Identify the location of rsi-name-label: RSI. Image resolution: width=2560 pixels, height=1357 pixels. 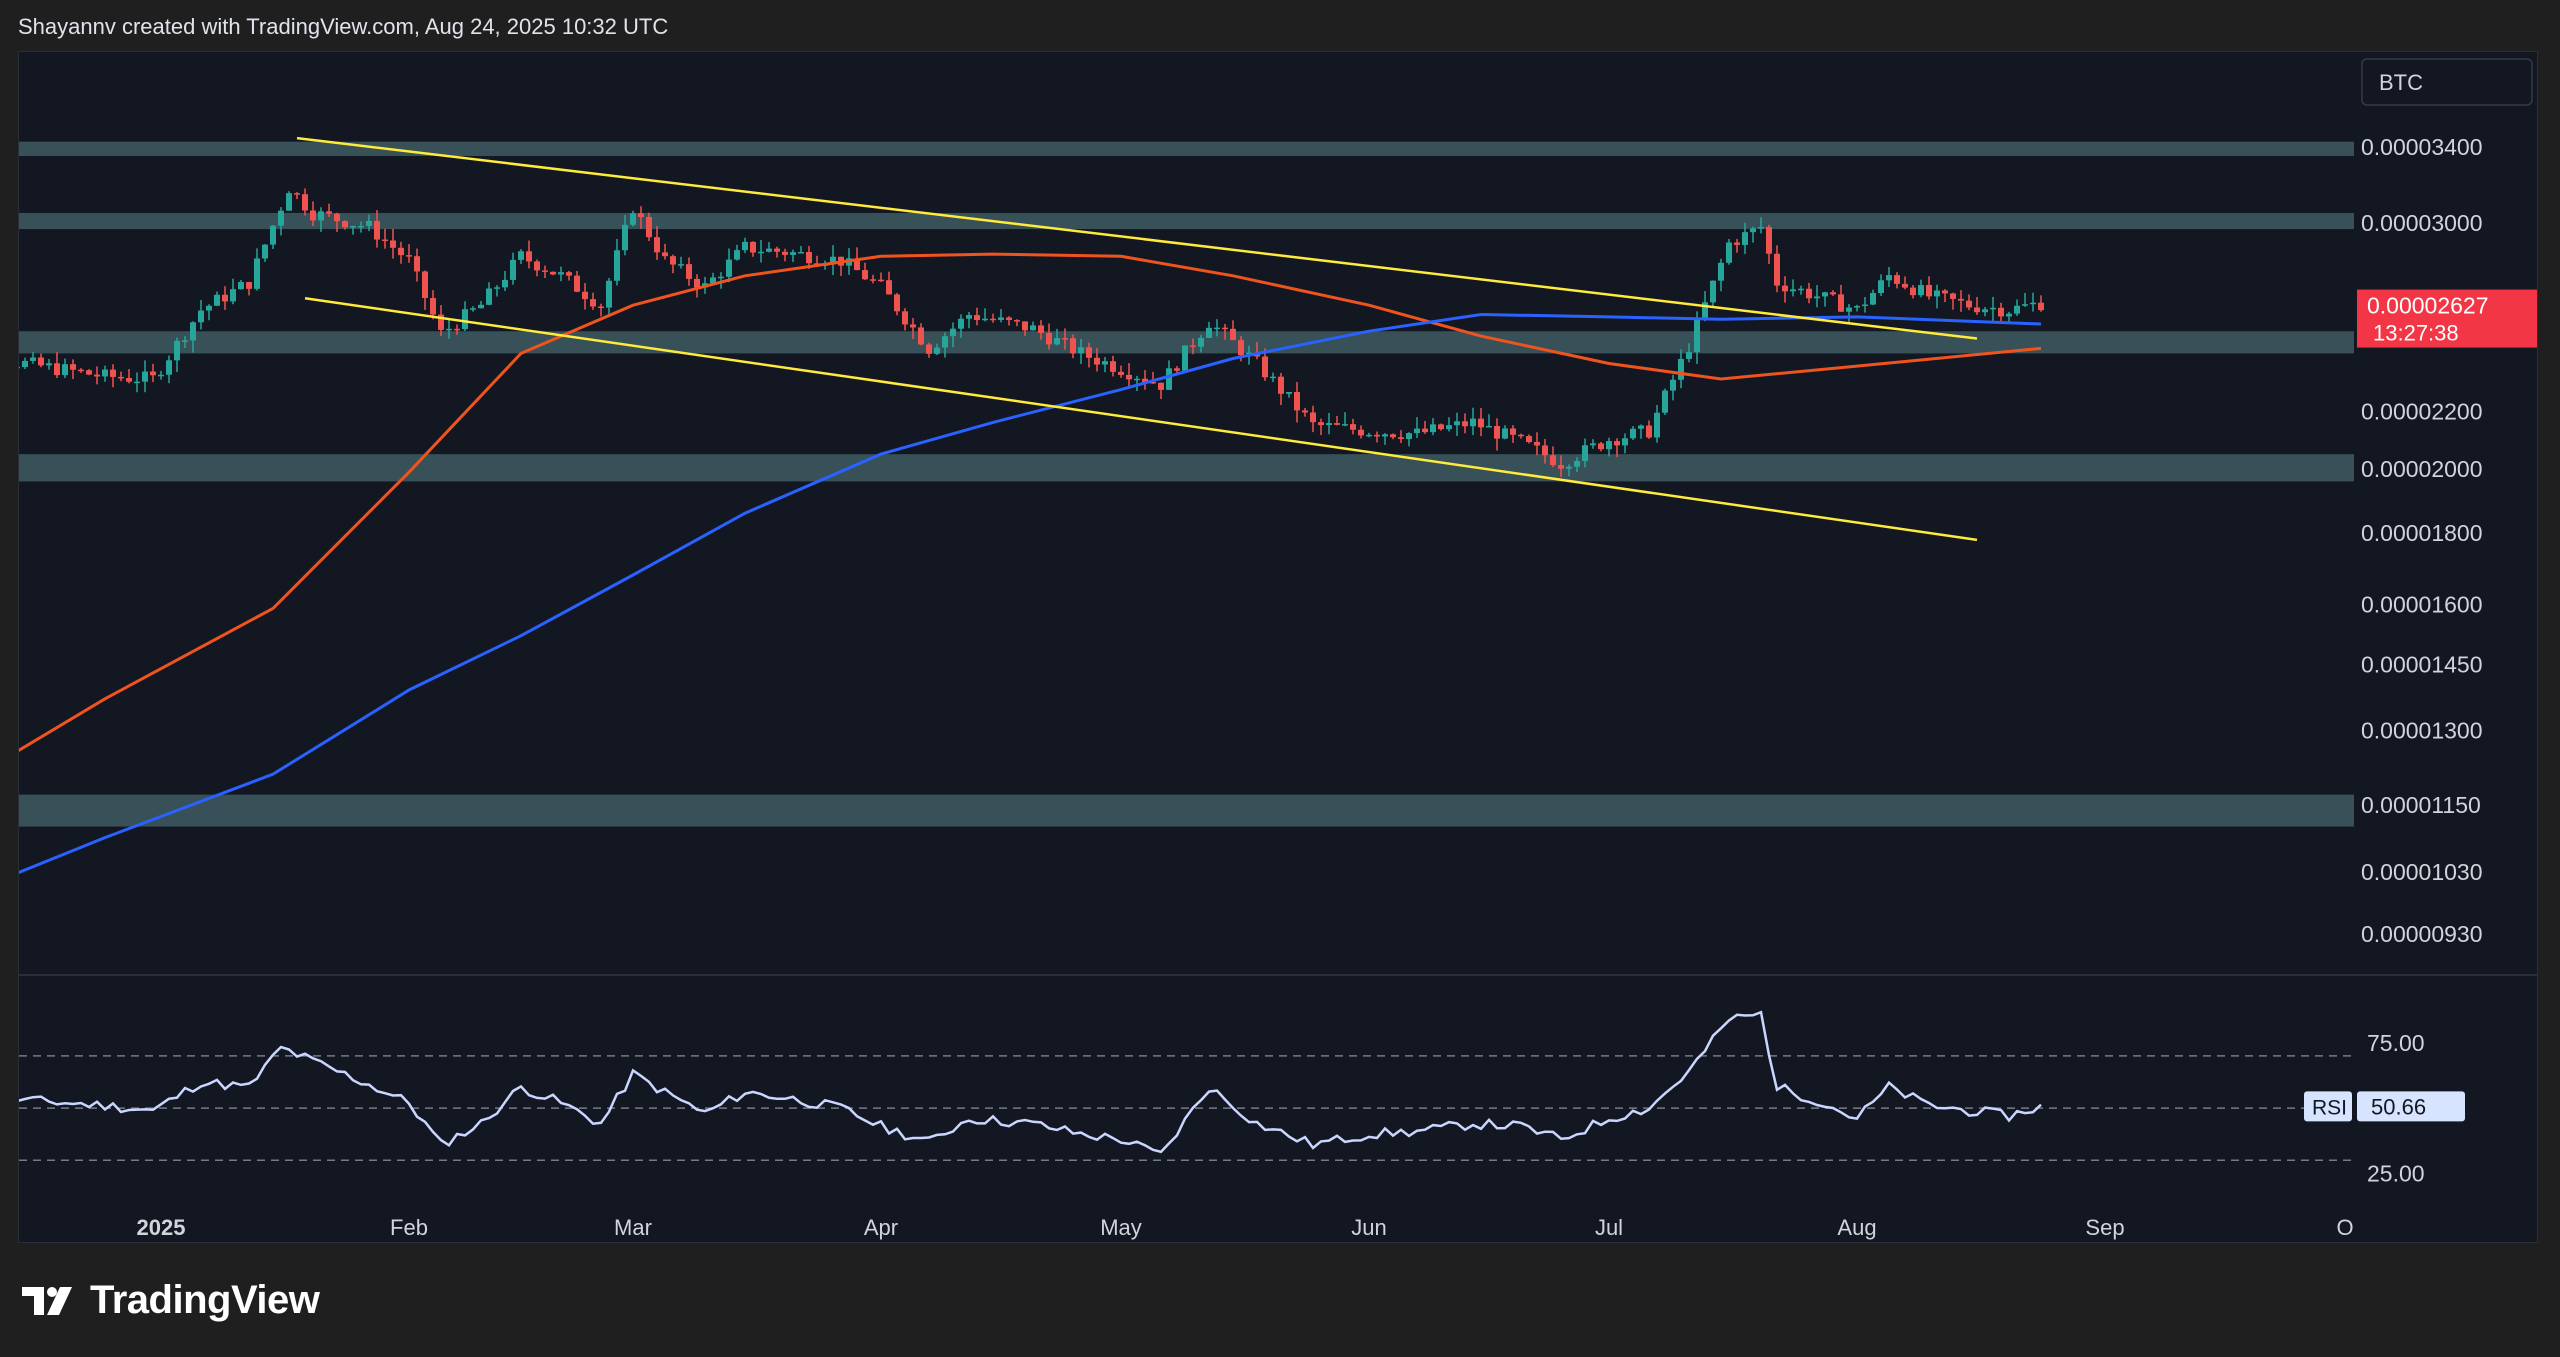
(2329, 1107).